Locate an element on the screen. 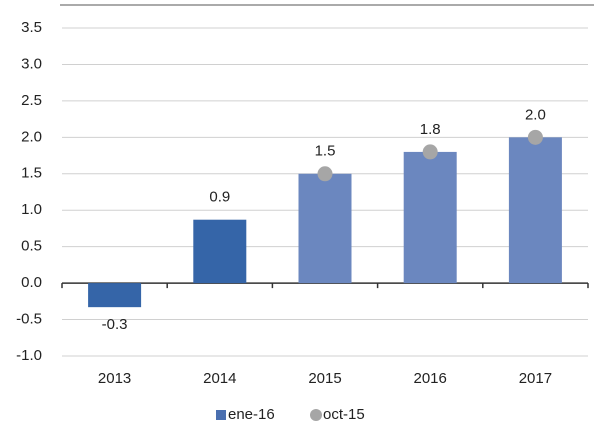 The width and height of the screenshot is (594, 436). y-tick-label: -0.5 is located at coordinates (29, 319).